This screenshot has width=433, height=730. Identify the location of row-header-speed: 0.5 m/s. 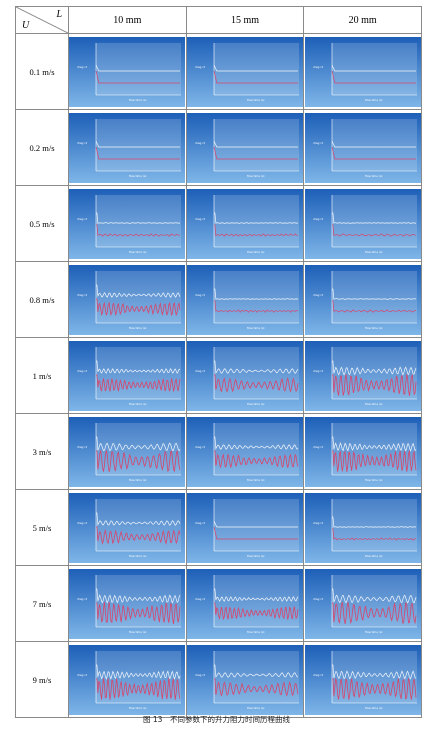
(42, 223).